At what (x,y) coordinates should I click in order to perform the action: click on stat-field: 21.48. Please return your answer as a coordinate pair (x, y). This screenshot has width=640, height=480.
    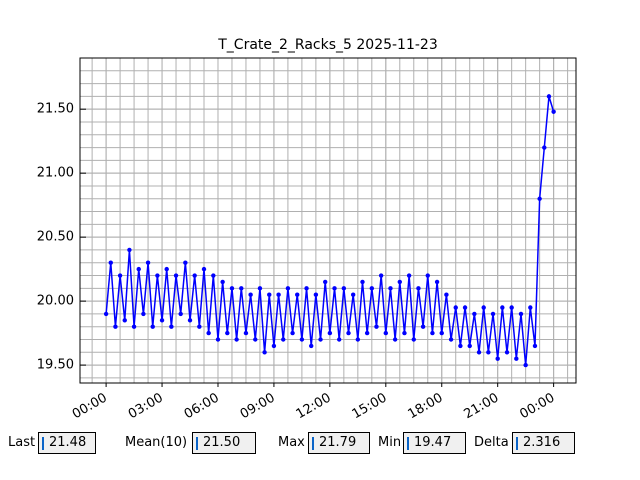
    Looking at the image, I should click on (67, 443).